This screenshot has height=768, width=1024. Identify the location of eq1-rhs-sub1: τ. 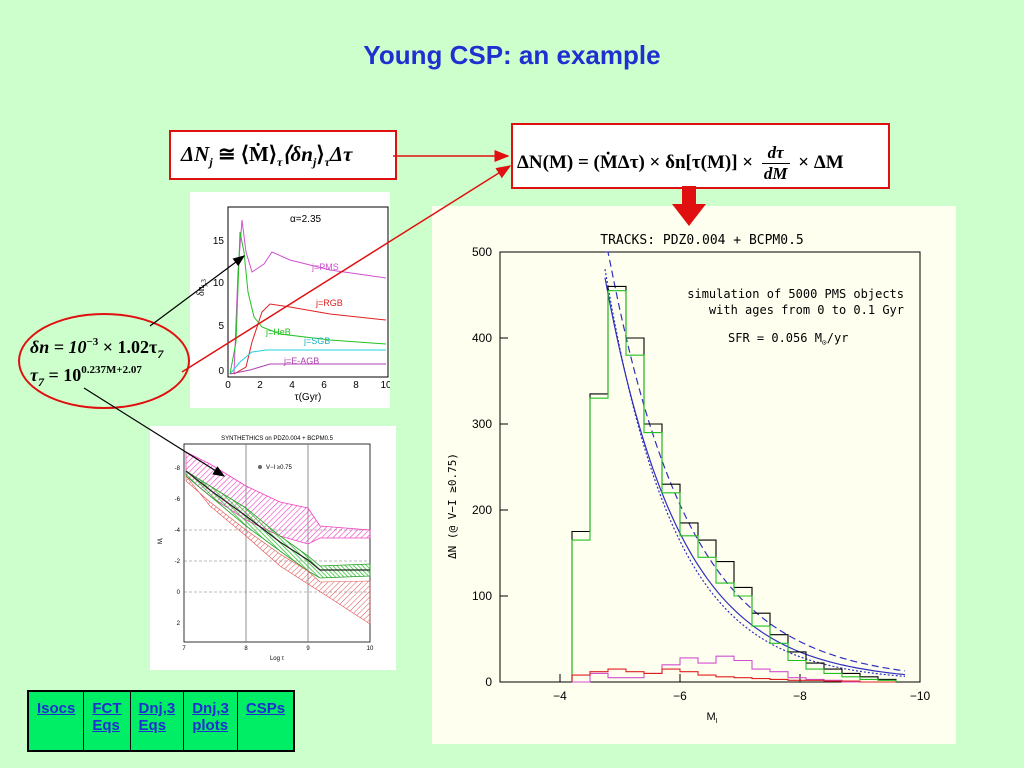
(280, 162).